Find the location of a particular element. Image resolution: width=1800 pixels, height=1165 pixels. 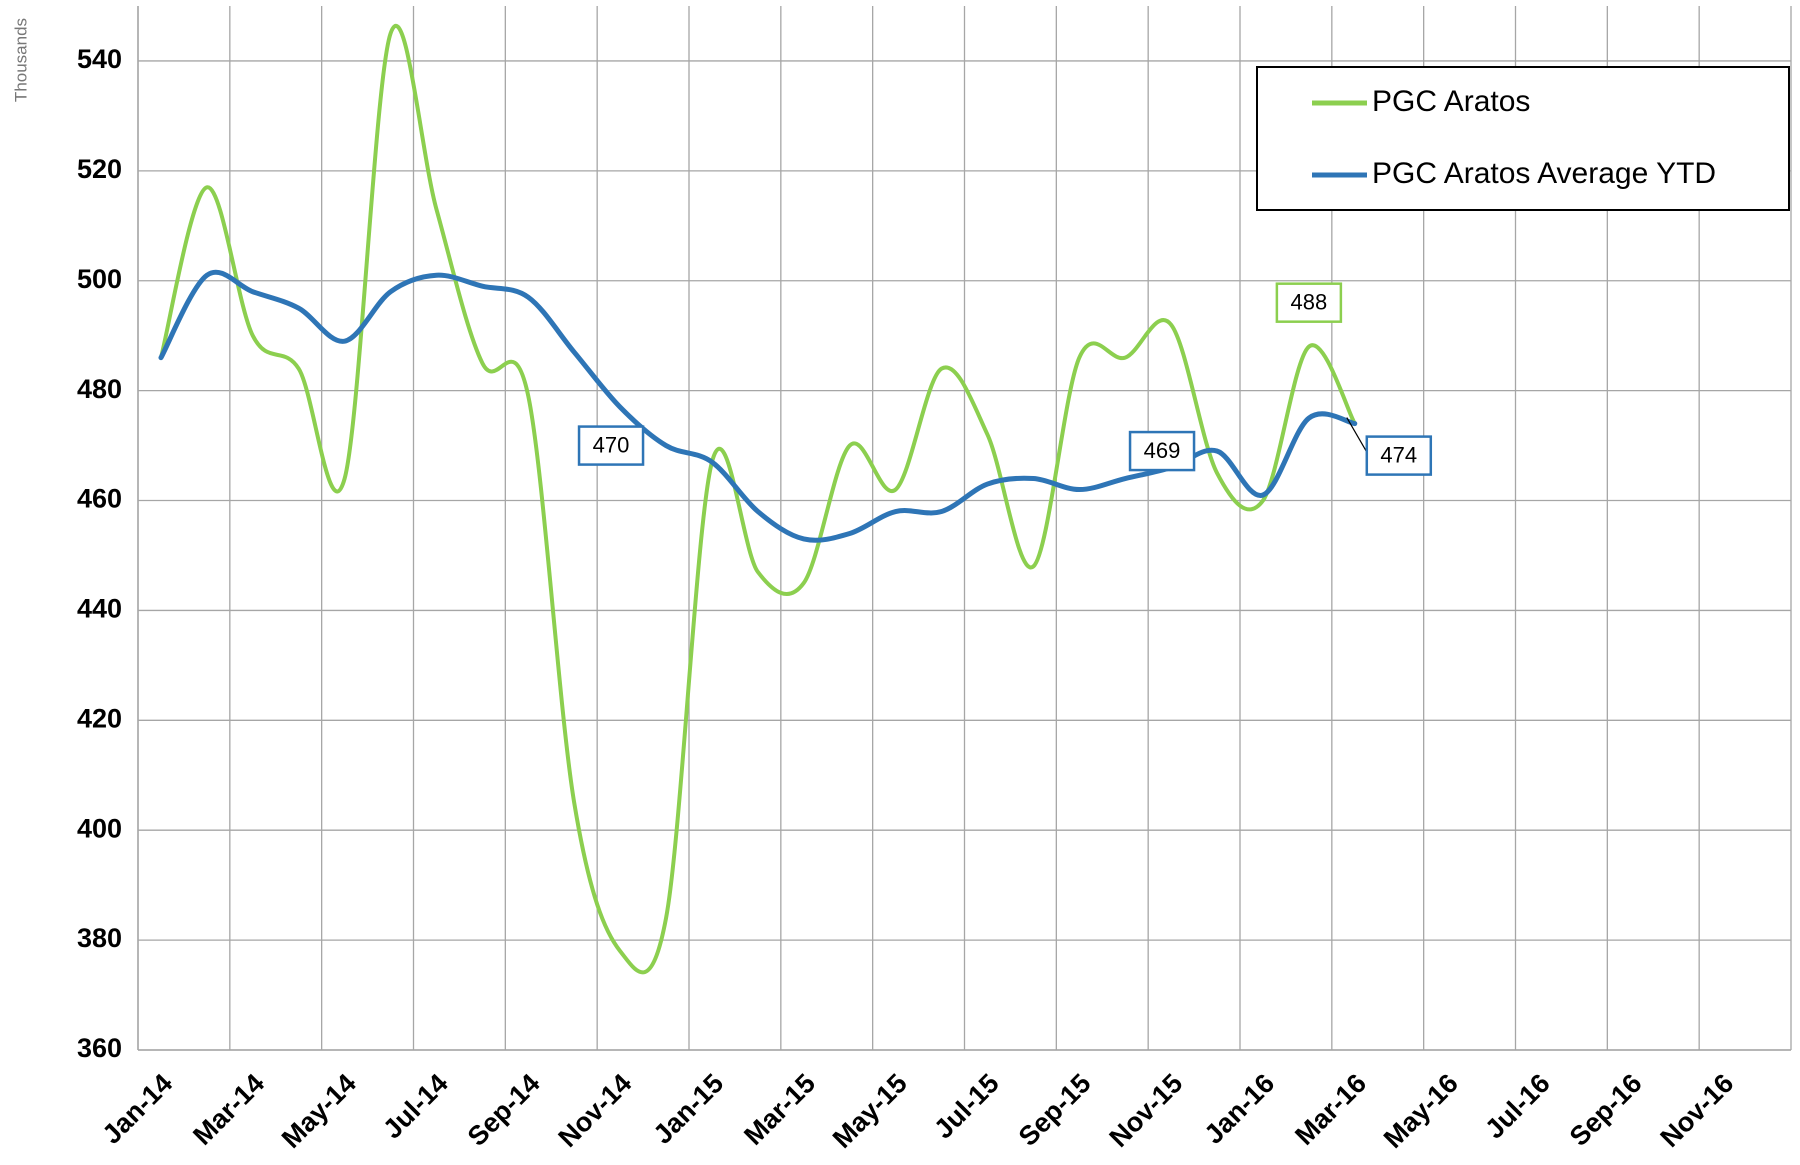

x-tick-label: Jul-16 is located at coordinates (1517, 1106).